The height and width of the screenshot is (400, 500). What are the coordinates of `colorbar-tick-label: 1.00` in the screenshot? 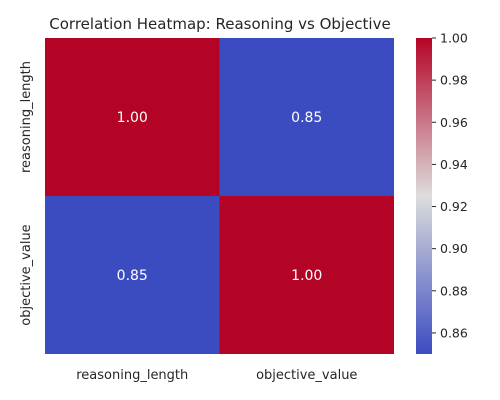 It's located at (454, 38).